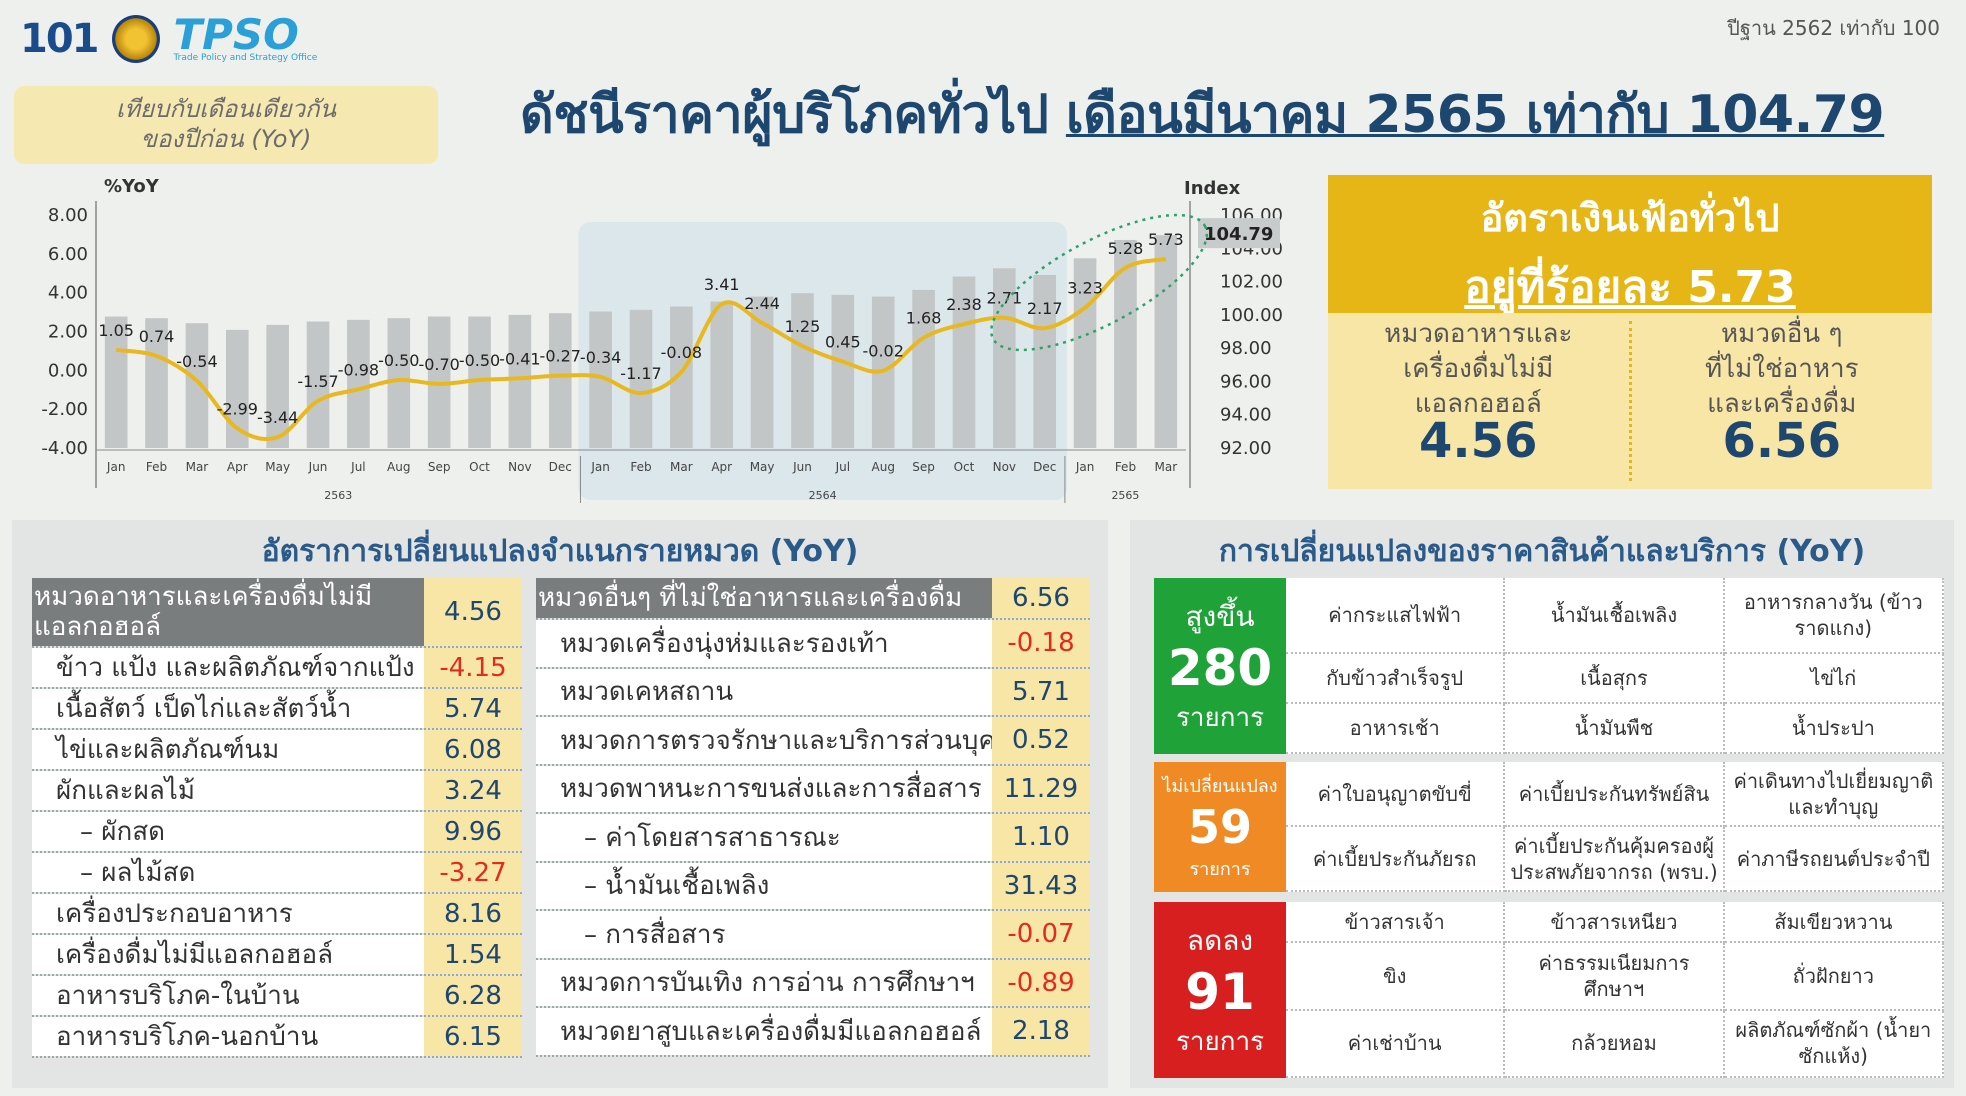 The width and height of the screenshot is (1966, 1096). What do you see at coordinates (1005, 298) in the screenshot?
I see `yoy-data-label: 2.71` at bounding box center [1005, 298].